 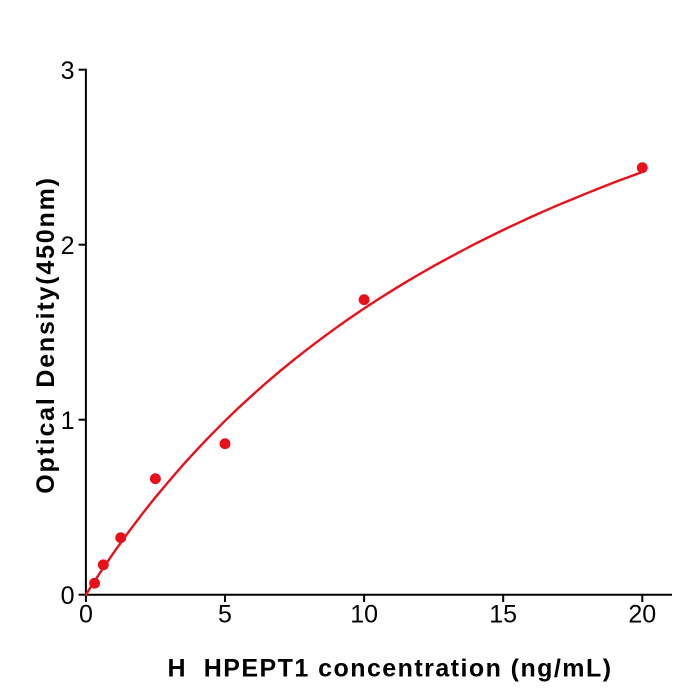 What do you see at coordinates (68, 421) in the screenshot?
I see `svg-text: 1` at bounding box center [68, 421].